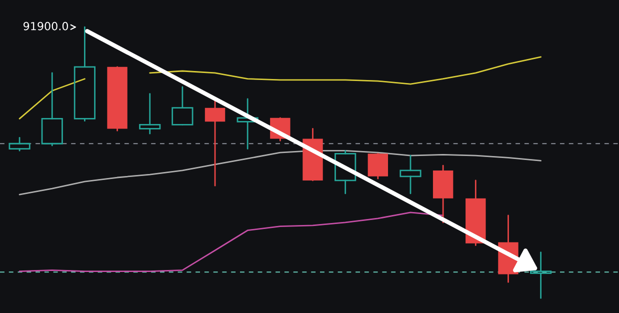 Image resolution: width=619 pixels, height=313 pixels. Describe the element at coordinates (46, 26) in the screenshot. I see `annotation: 91900.0` at that location.